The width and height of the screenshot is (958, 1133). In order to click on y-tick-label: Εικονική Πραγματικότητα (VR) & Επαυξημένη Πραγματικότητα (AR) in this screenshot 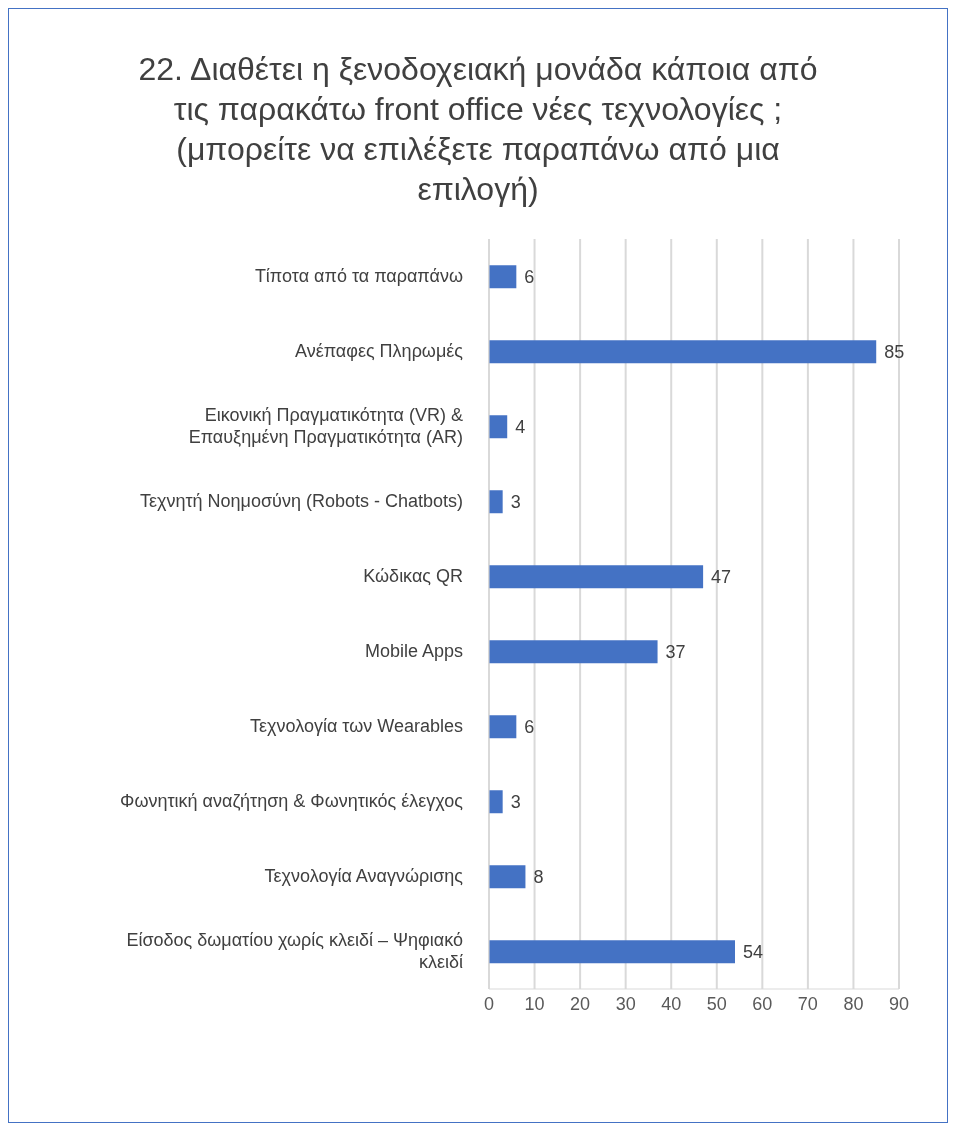, I will do `click(325, 425)`.